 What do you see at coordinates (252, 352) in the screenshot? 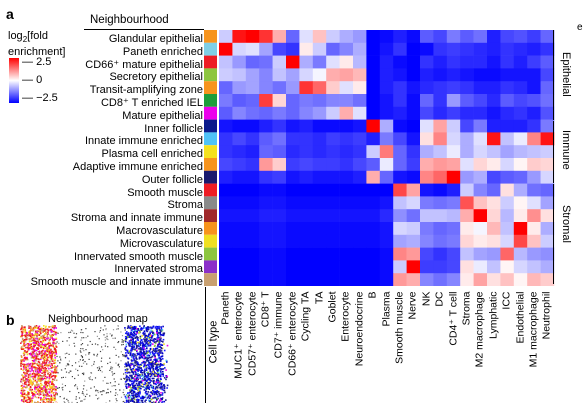
I see `column-label: CD57⁺ enterocyte` at bounding box center [252, 352].